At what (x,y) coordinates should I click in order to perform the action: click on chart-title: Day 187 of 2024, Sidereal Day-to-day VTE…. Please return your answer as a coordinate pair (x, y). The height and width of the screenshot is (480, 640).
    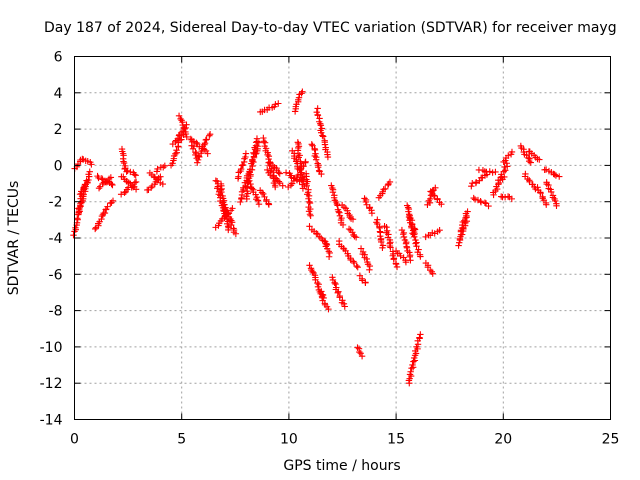
    Looking at the image, I should click on (330, 28).